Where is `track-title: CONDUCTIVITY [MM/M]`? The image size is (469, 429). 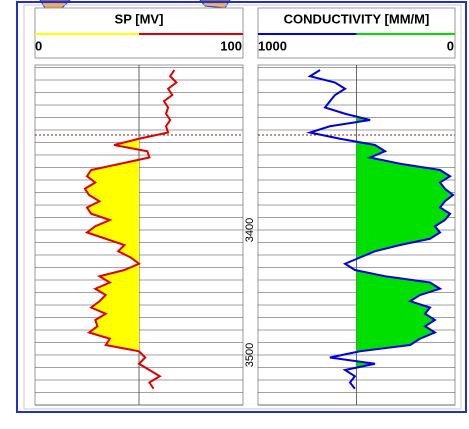 track-title: CONDUCTIVITY [MM/M] is located at coordinates (357, 18).